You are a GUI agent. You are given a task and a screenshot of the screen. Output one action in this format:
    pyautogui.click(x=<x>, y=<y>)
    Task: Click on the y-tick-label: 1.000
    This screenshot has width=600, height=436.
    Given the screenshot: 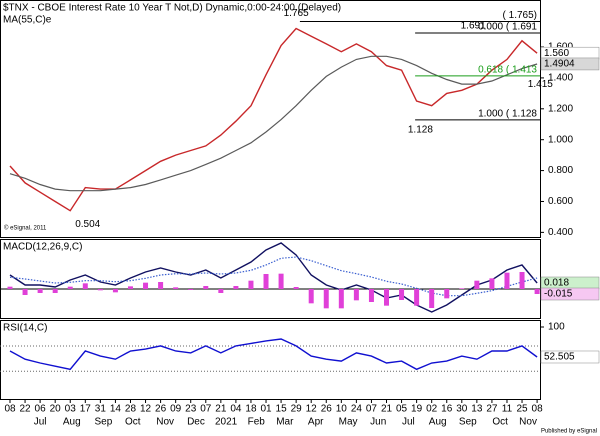 What is the action you would take?
    pyautogui.click(x=560, y=139)
    